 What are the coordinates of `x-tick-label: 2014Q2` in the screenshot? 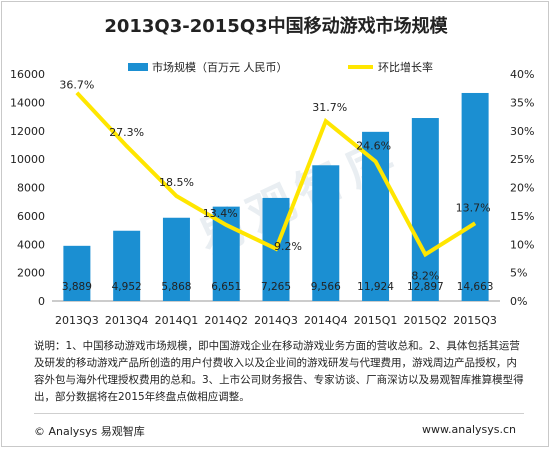 It's located at (226, 320).